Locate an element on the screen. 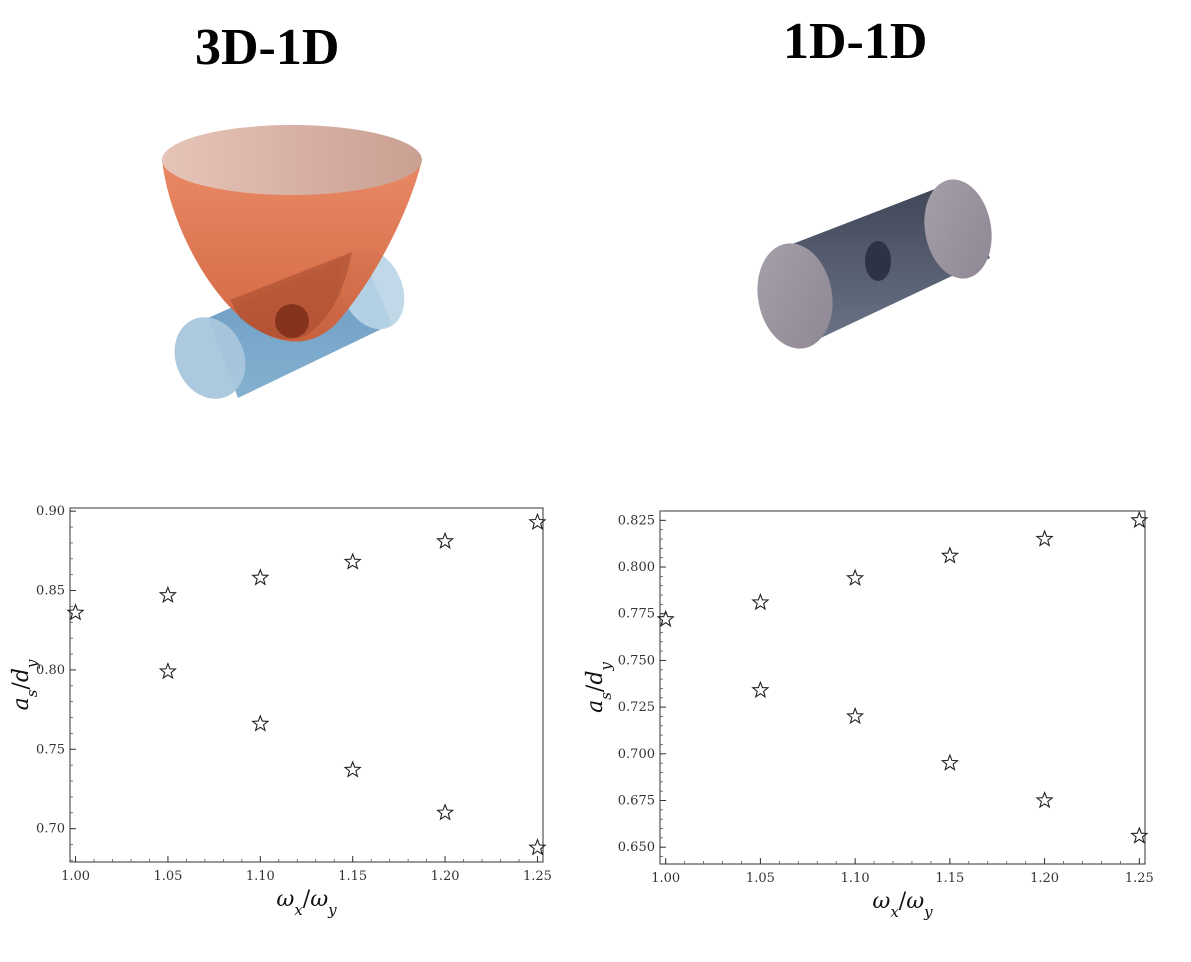 The image size is (1191, 962). dark-hole is located at coordinates (878, 261).